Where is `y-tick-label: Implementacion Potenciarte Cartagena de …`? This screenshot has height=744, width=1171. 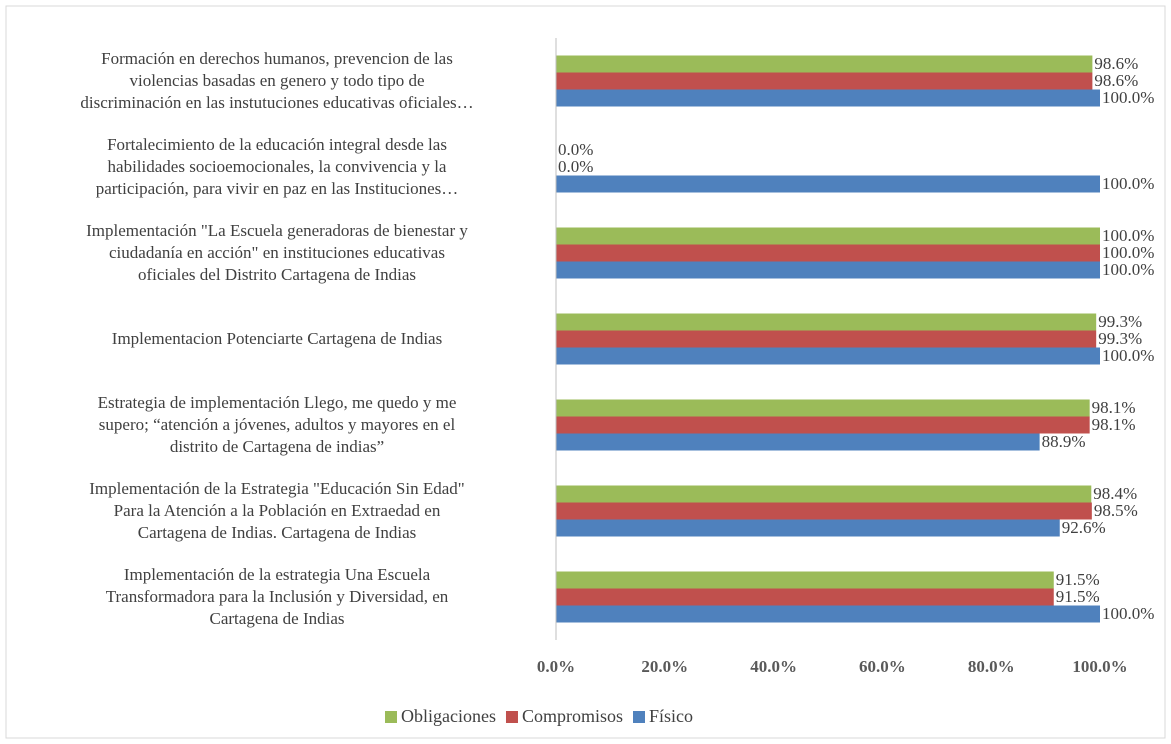 y-tick-label: Implementacion Potenciarte Cartagena de … is located at coordinates (277, 338).